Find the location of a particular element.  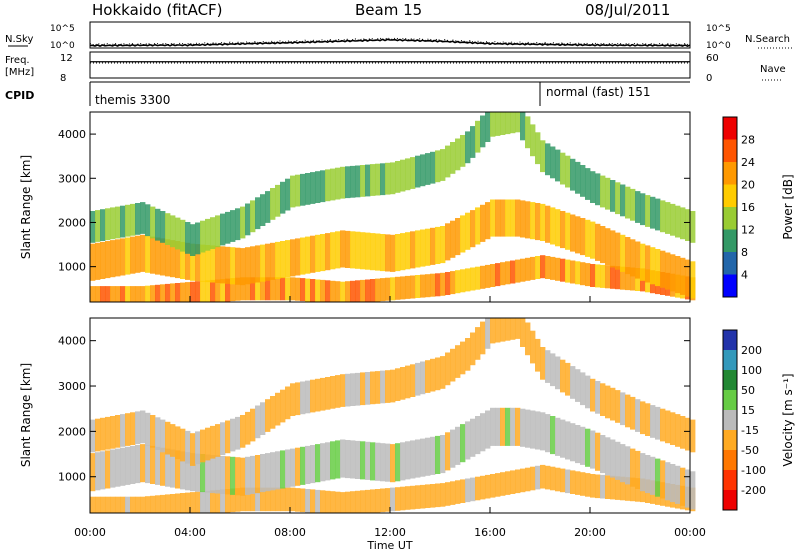

cpid-panel: CPID themis 3300 normal (fast) 151 is located at coordinates (347, 94).